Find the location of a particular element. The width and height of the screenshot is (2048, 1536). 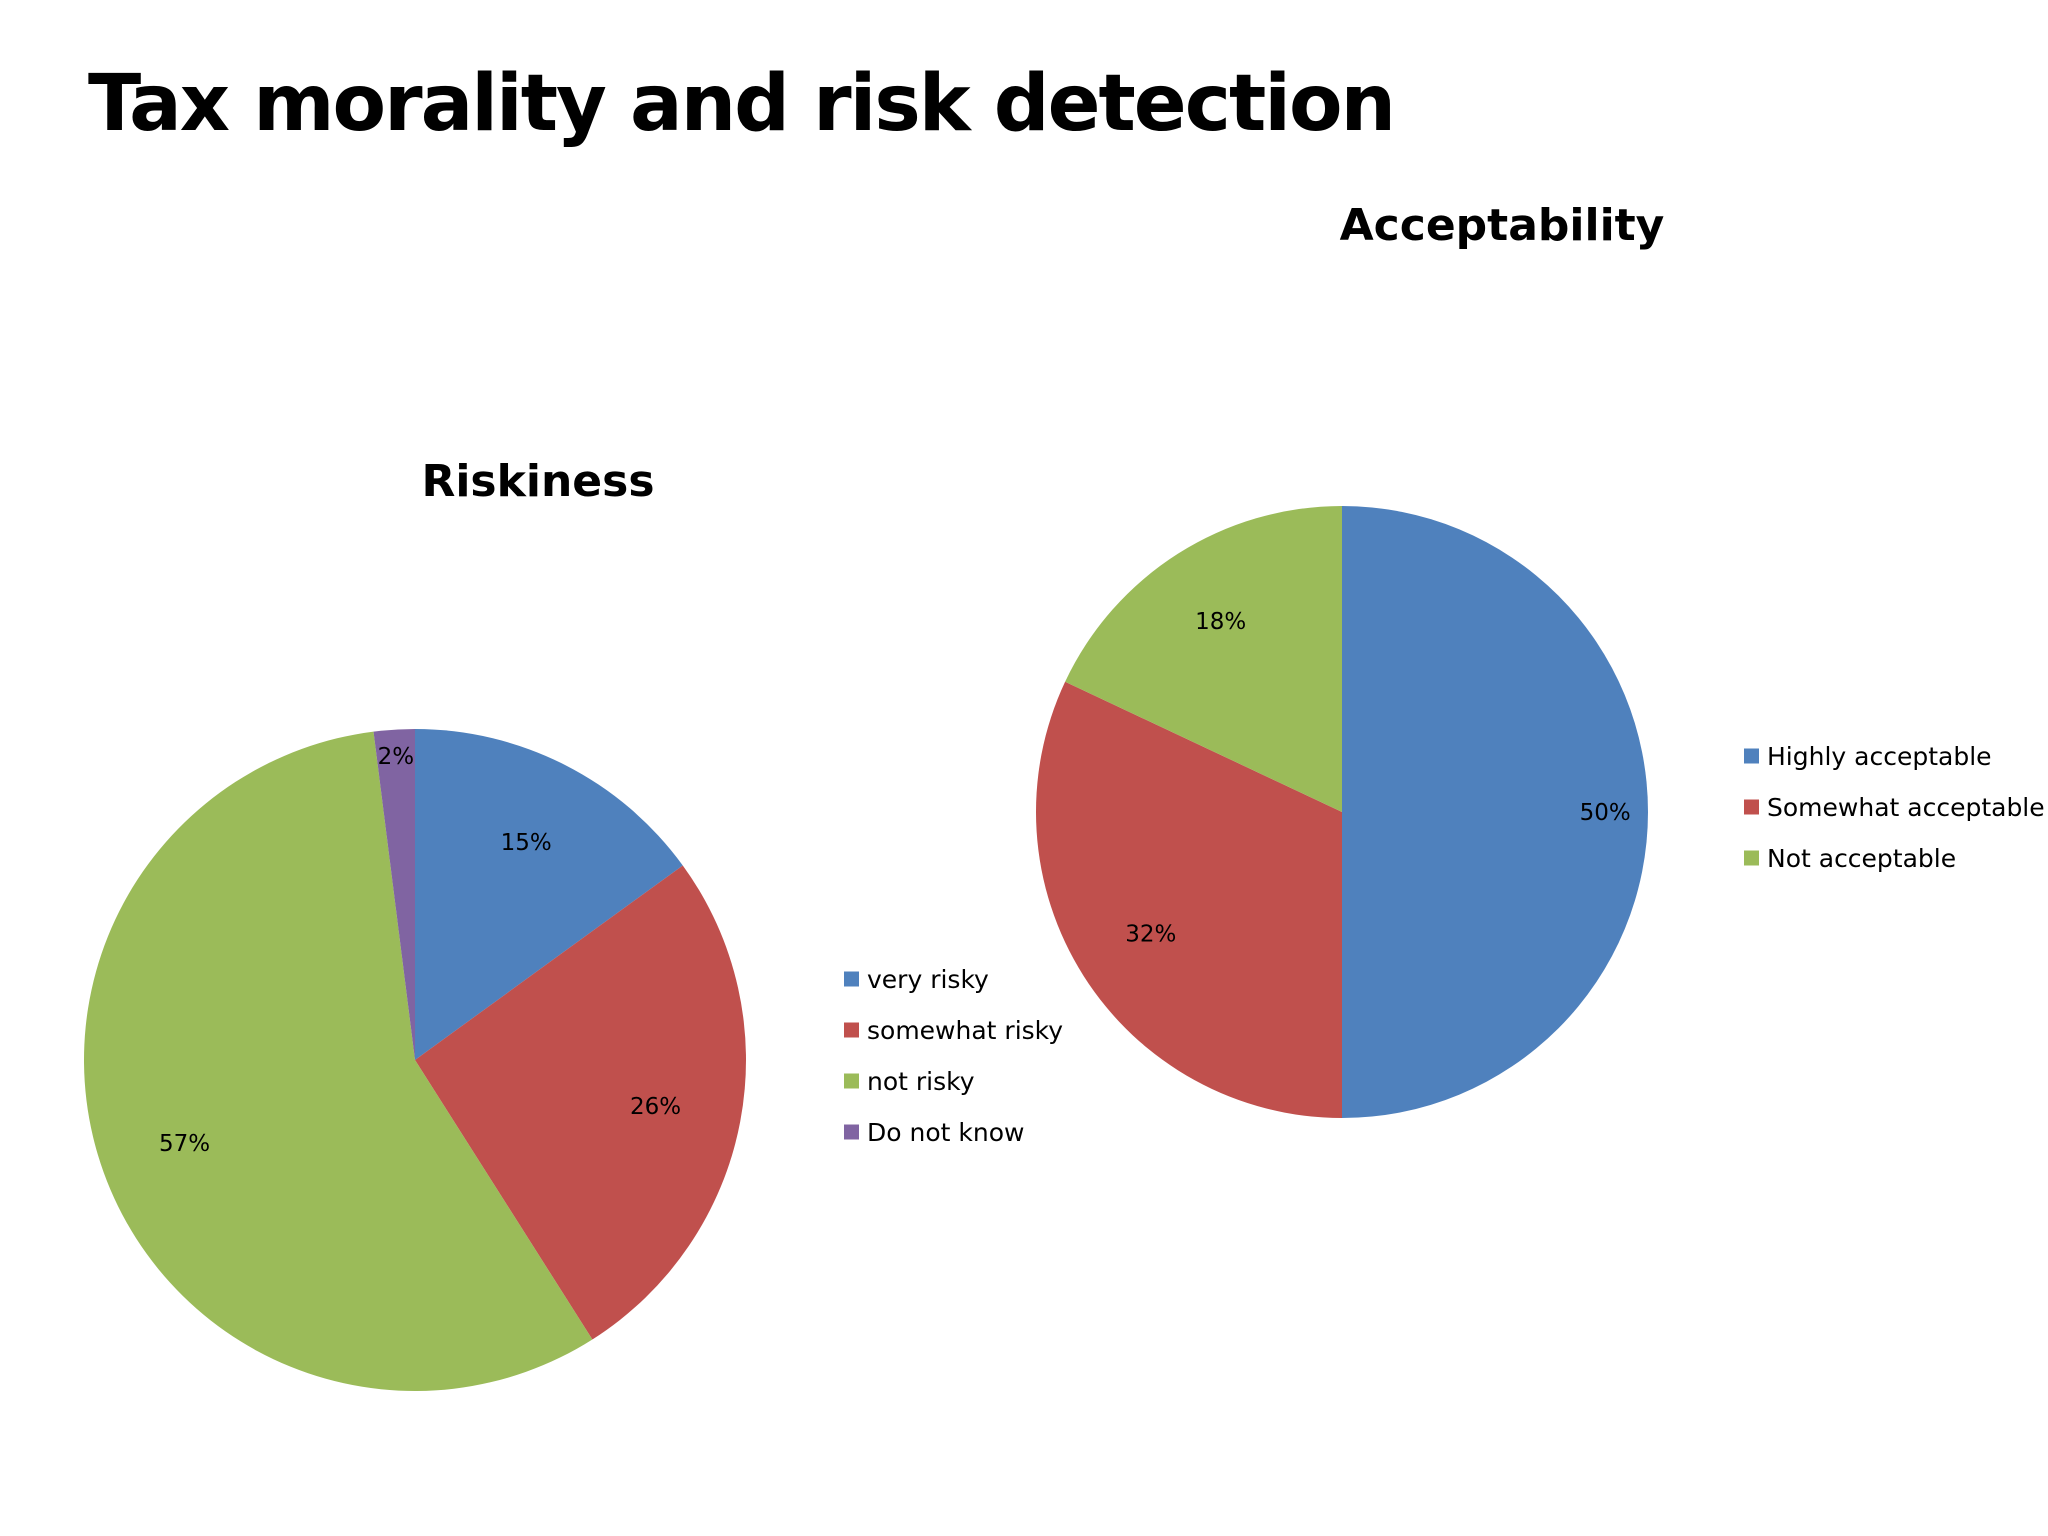

acceptability-legend-swatch-highly-acceptable is located at coordinates (1751, 756).